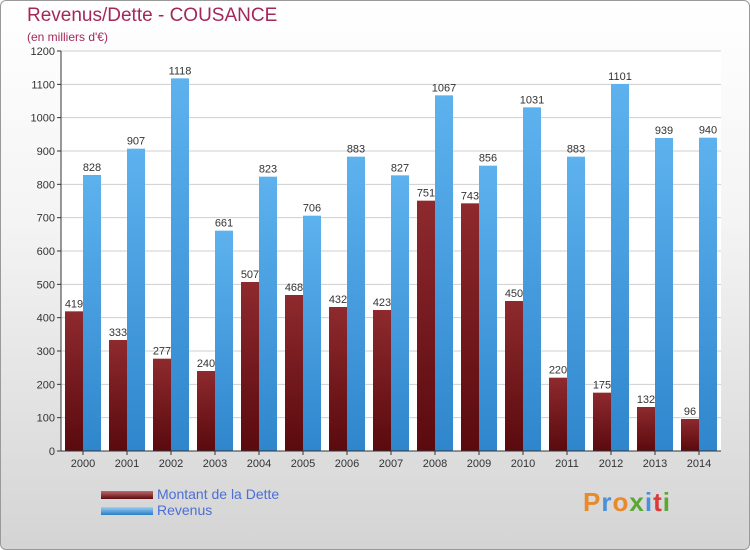  I want to click on y-tick-label: 400, so click(46, 319).